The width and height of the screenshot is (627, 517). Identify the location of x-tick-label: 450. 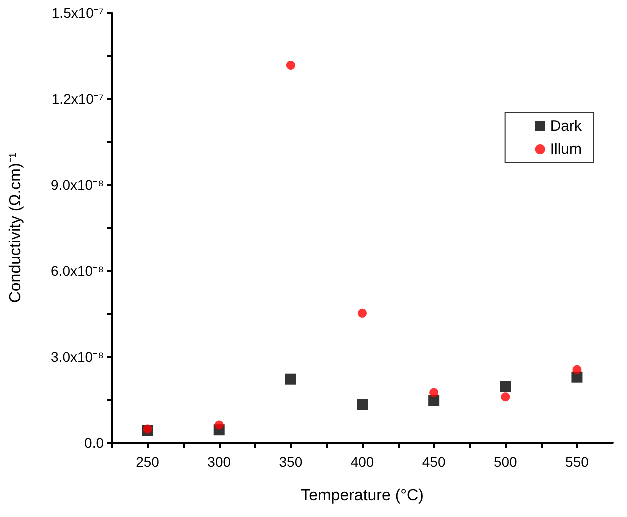
(434, 462).